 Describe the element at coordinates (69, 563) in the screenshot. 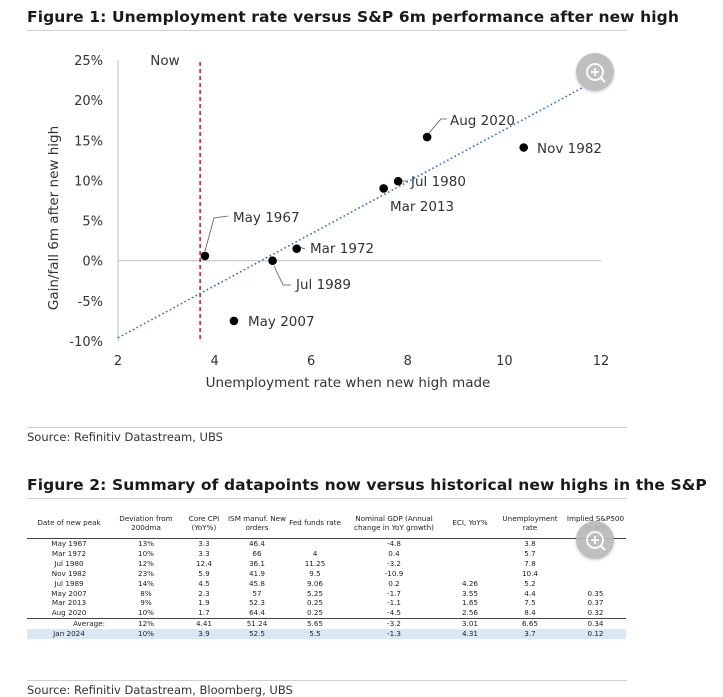

I see `table-cell: Jul 1980` at that location.